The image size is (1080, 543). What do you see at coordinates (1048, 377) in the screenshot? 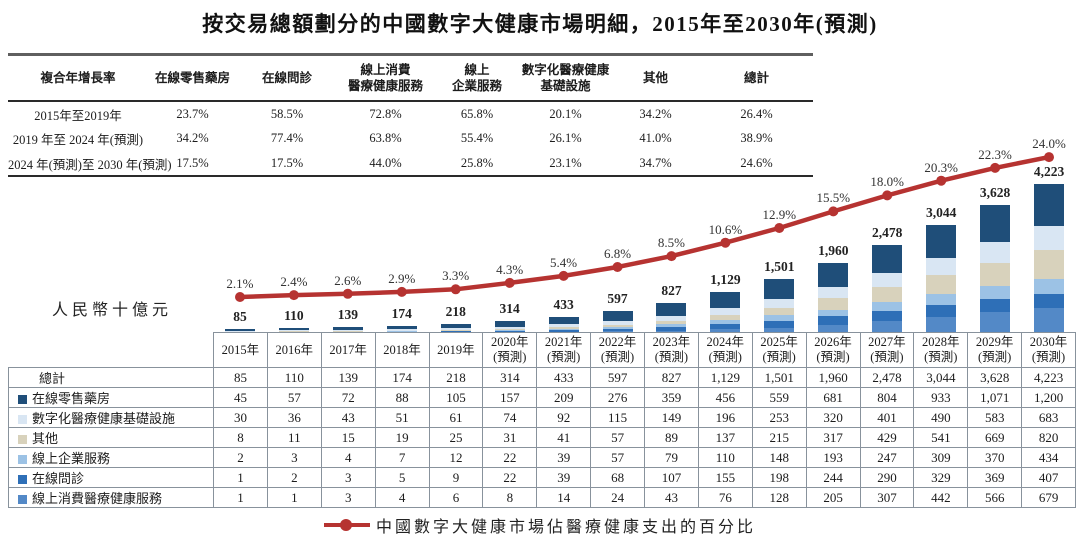
I see `cell-value: 4,223` at bounding box center [1048, 377].